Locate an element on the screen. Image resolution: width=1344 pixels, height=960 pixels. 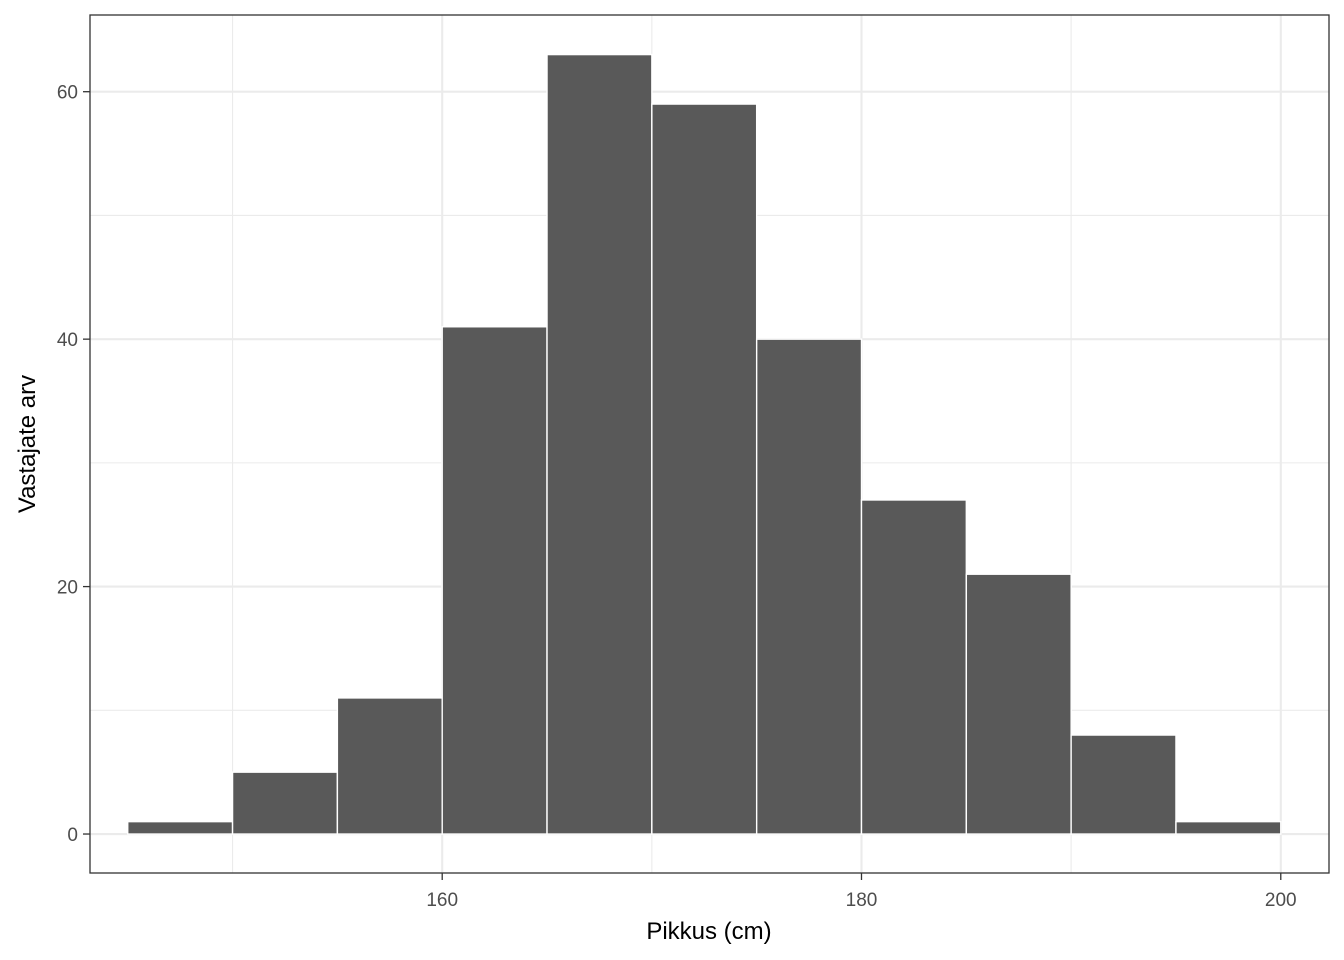
x-tick-label: 180 is located at coordinates (862, 900).